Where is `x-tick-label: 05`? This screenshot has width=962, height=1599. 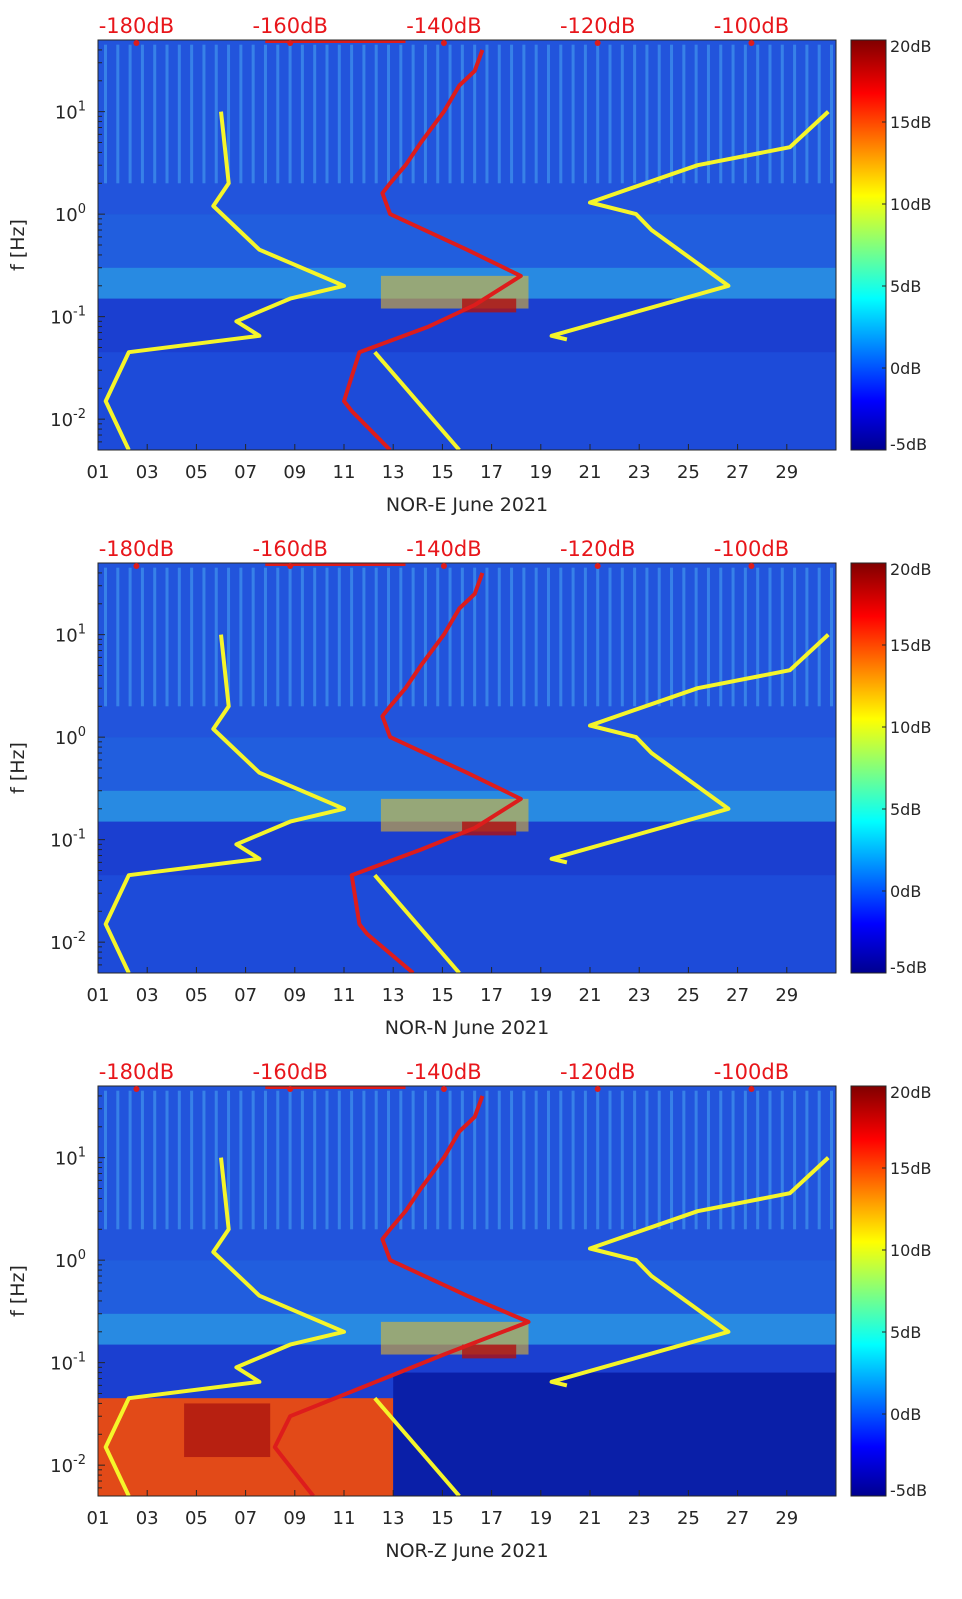 x-tick-label: 05 is located at coordinates (196, 1518).